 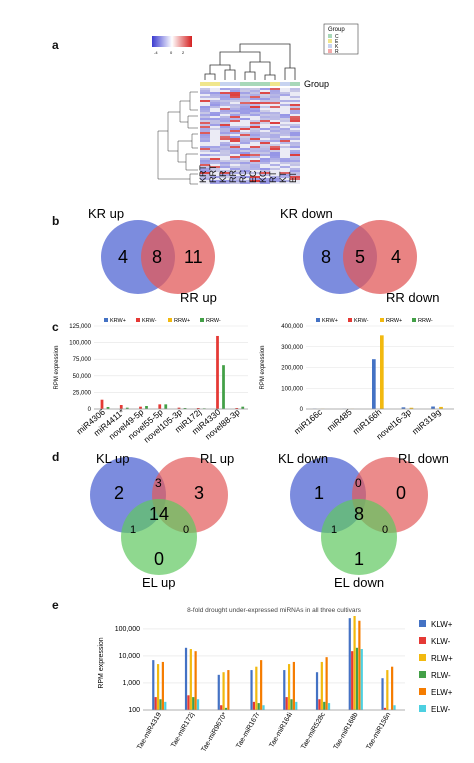 I want to click on group-legend-item: K, so click(x=337, y=47).